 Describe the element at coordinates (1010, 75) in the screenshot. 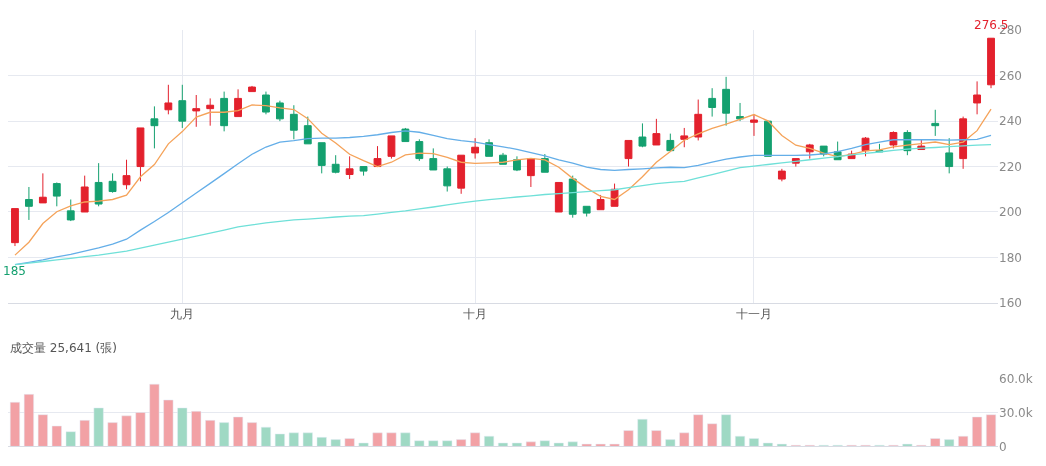

I see `y-tick-label: 260` at that location.